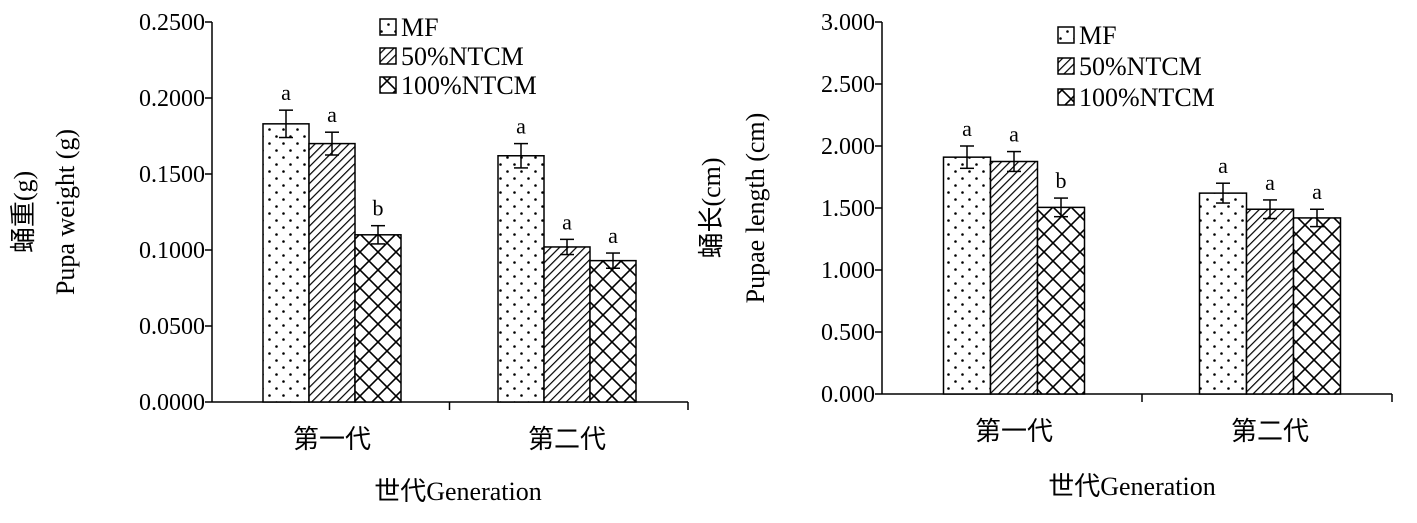 The width and height of the screenshot is (1417, 523). What do you see at coordinates (172, 251) in the screenshot?
I see `y-tick-label: 0.1000` at bounding box center [172, 251].